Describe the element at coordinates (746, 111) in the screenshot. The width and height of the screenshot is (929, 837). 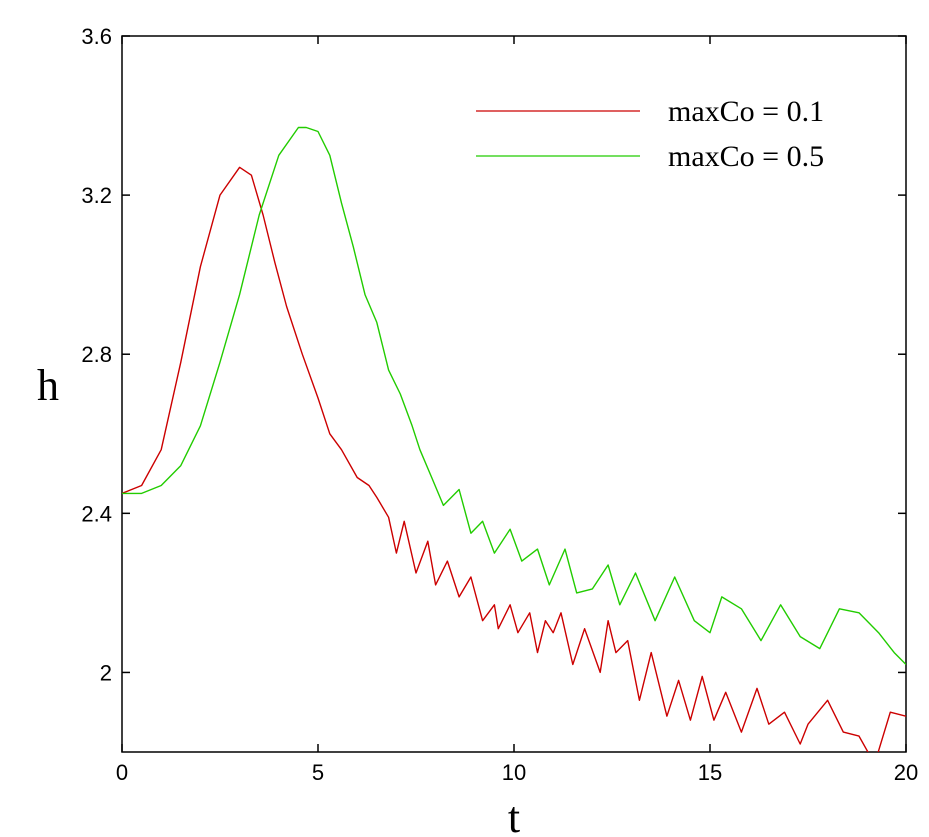
I see `legend-label-series-1: maxCo = 0.1` at that location.